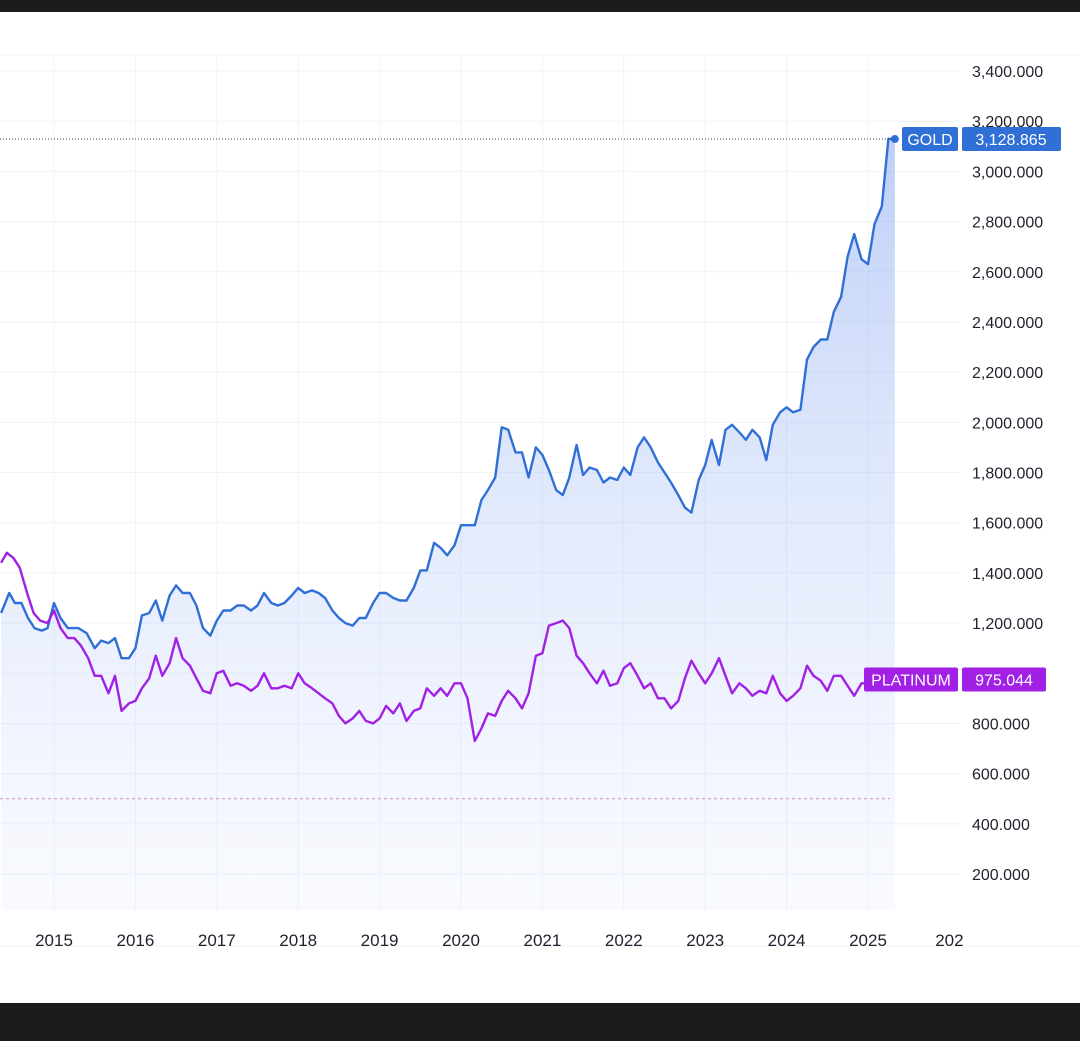 The width and height of the screenshot is (1080, 1041). Describe the element at coordinates (868, 940) in the screenshot. I see `x-tick-label: 2025` at that location.